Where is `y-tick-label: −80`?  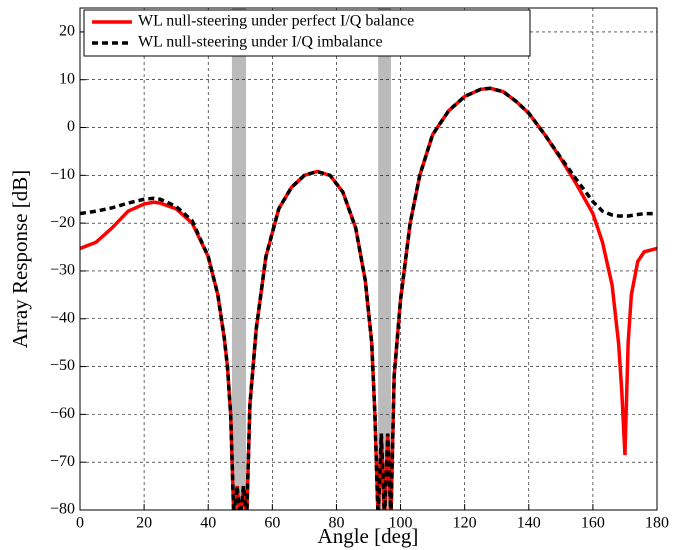 y-tick-label: −80 is located at coordinates (62, 509).